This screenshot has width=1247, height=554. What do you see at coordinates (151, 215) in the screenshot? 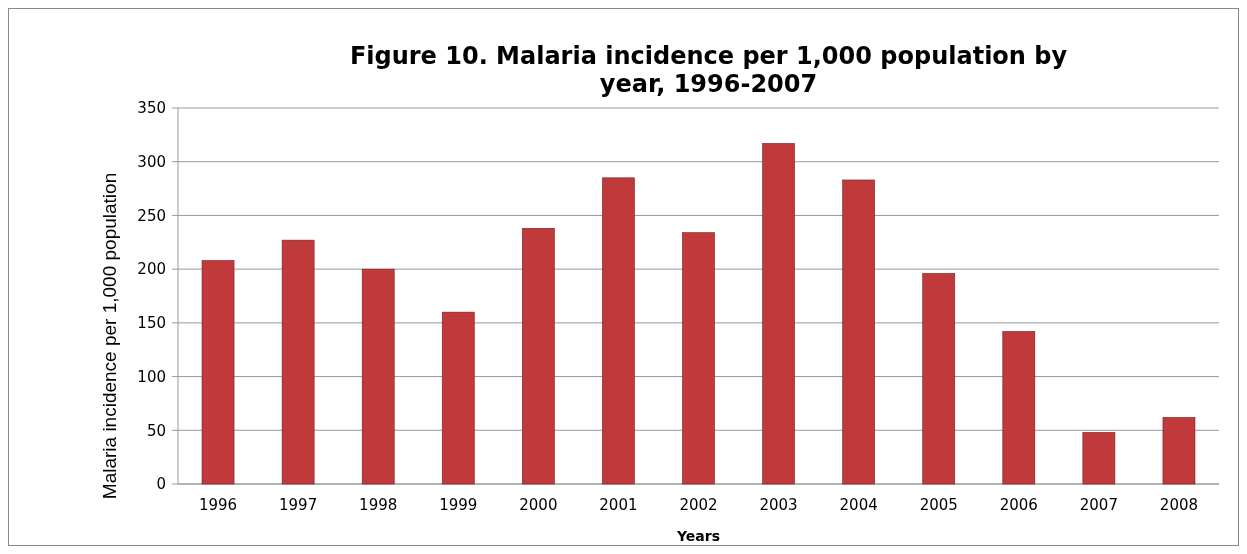
I see `y-tick-label: 250` at bounding box center [151, 215].